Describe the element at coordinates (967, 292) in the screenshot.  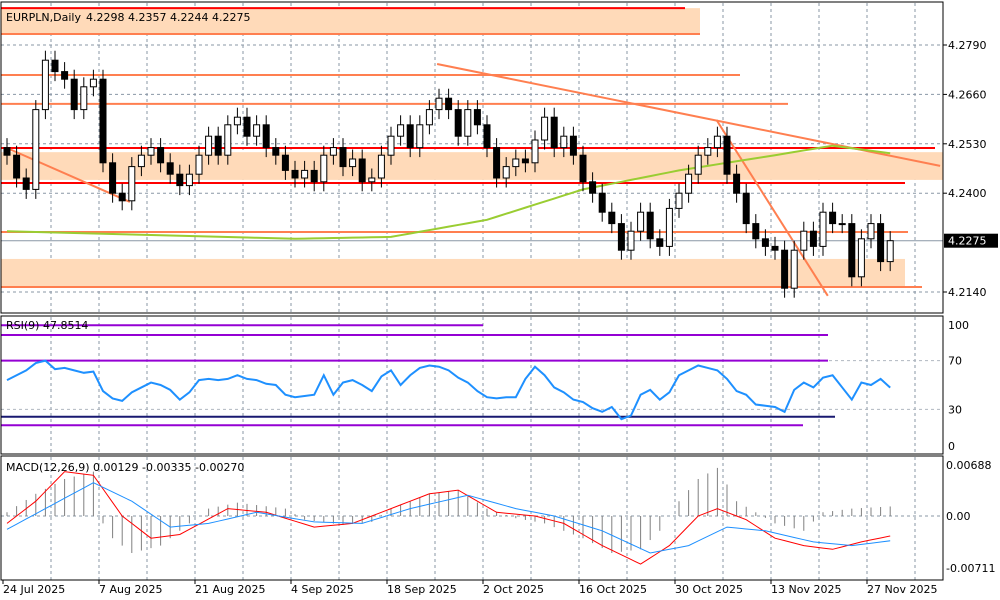
I see `price-axis-label: 4.2140` at that location.